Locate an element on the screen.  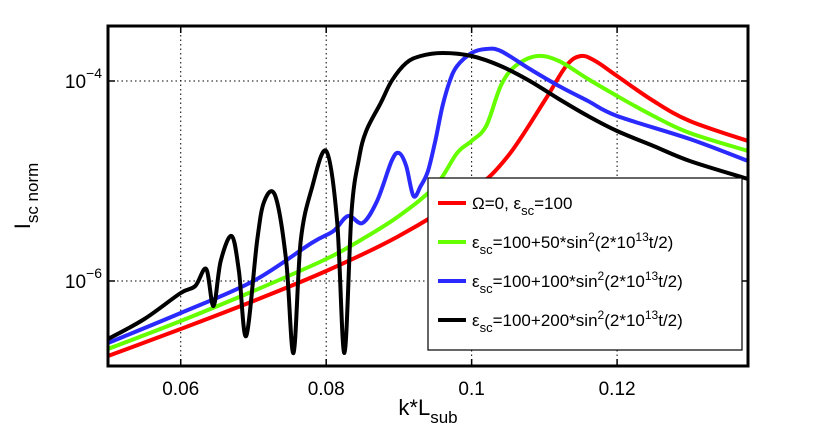
legend-text-part: Ω=0, ε is located at coordinates (497, 203).